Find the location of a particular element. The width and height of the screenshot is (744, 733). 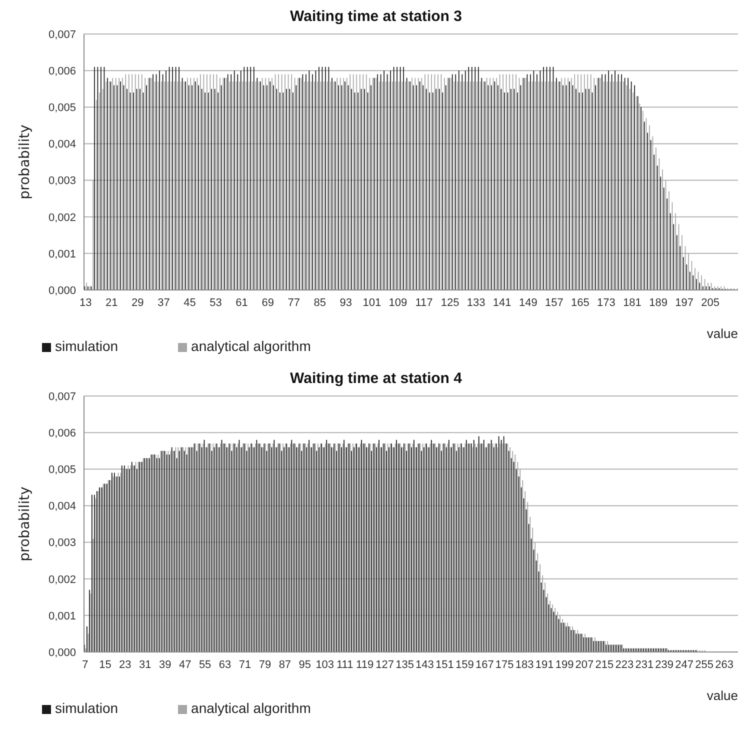

x-tick-label: 167 is located at coordinates (484, 664).